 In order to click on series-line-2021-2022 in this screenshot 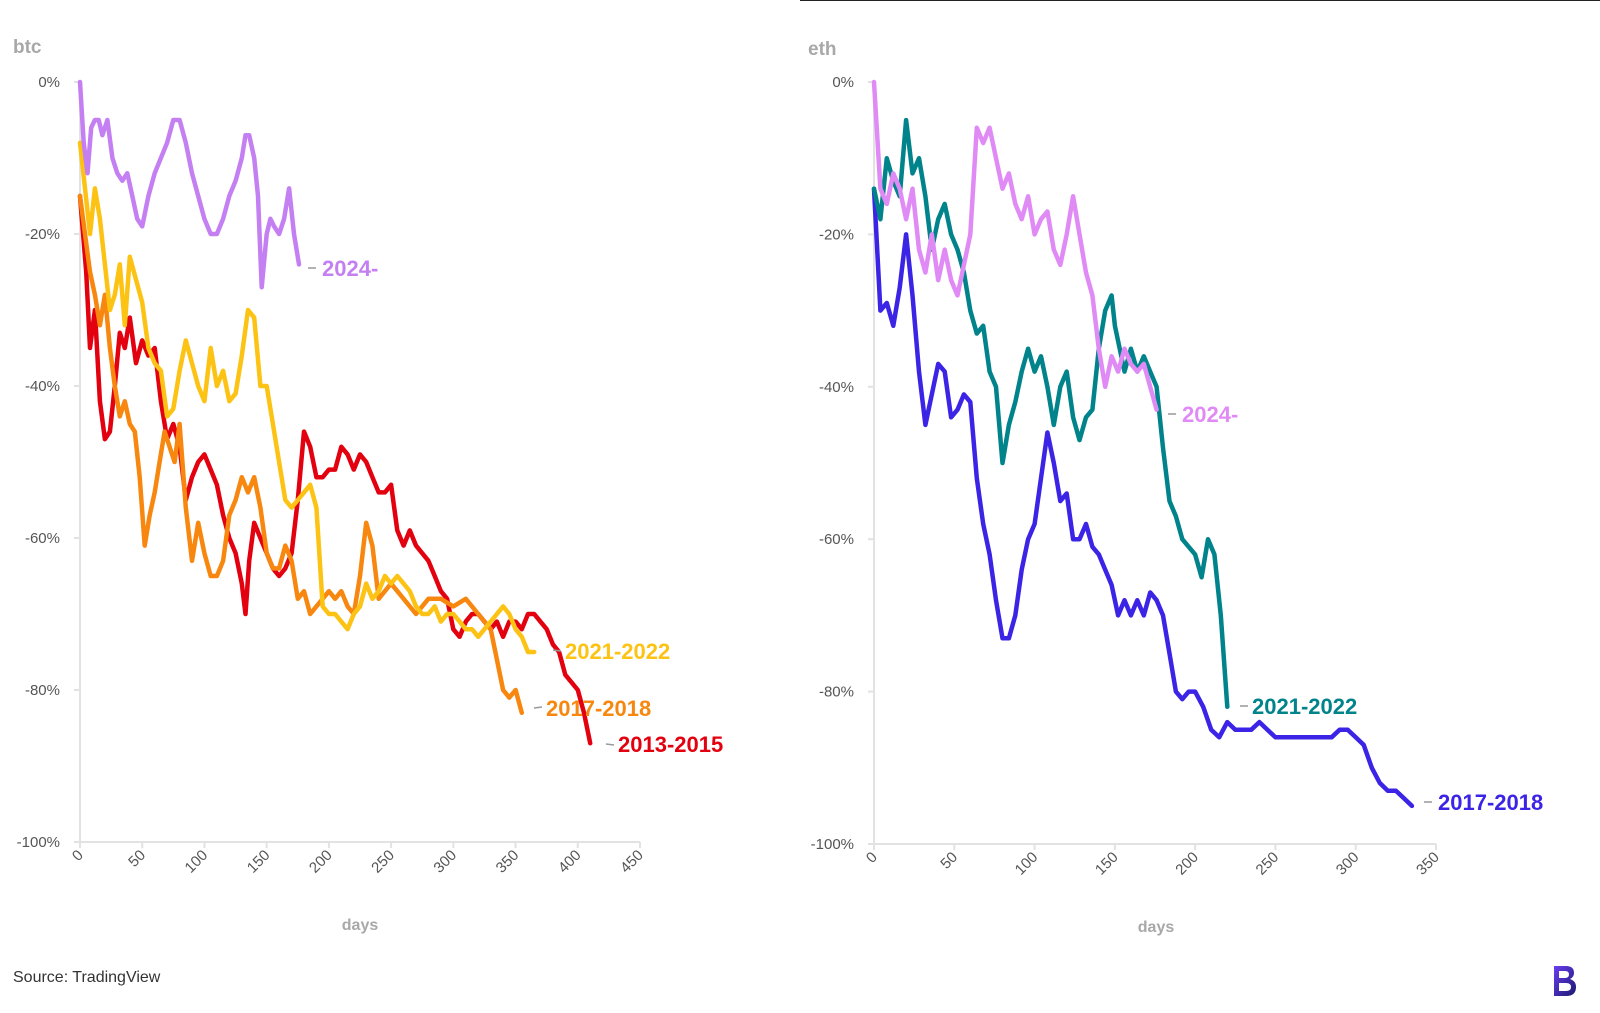, I will do `click(307, 397)`.